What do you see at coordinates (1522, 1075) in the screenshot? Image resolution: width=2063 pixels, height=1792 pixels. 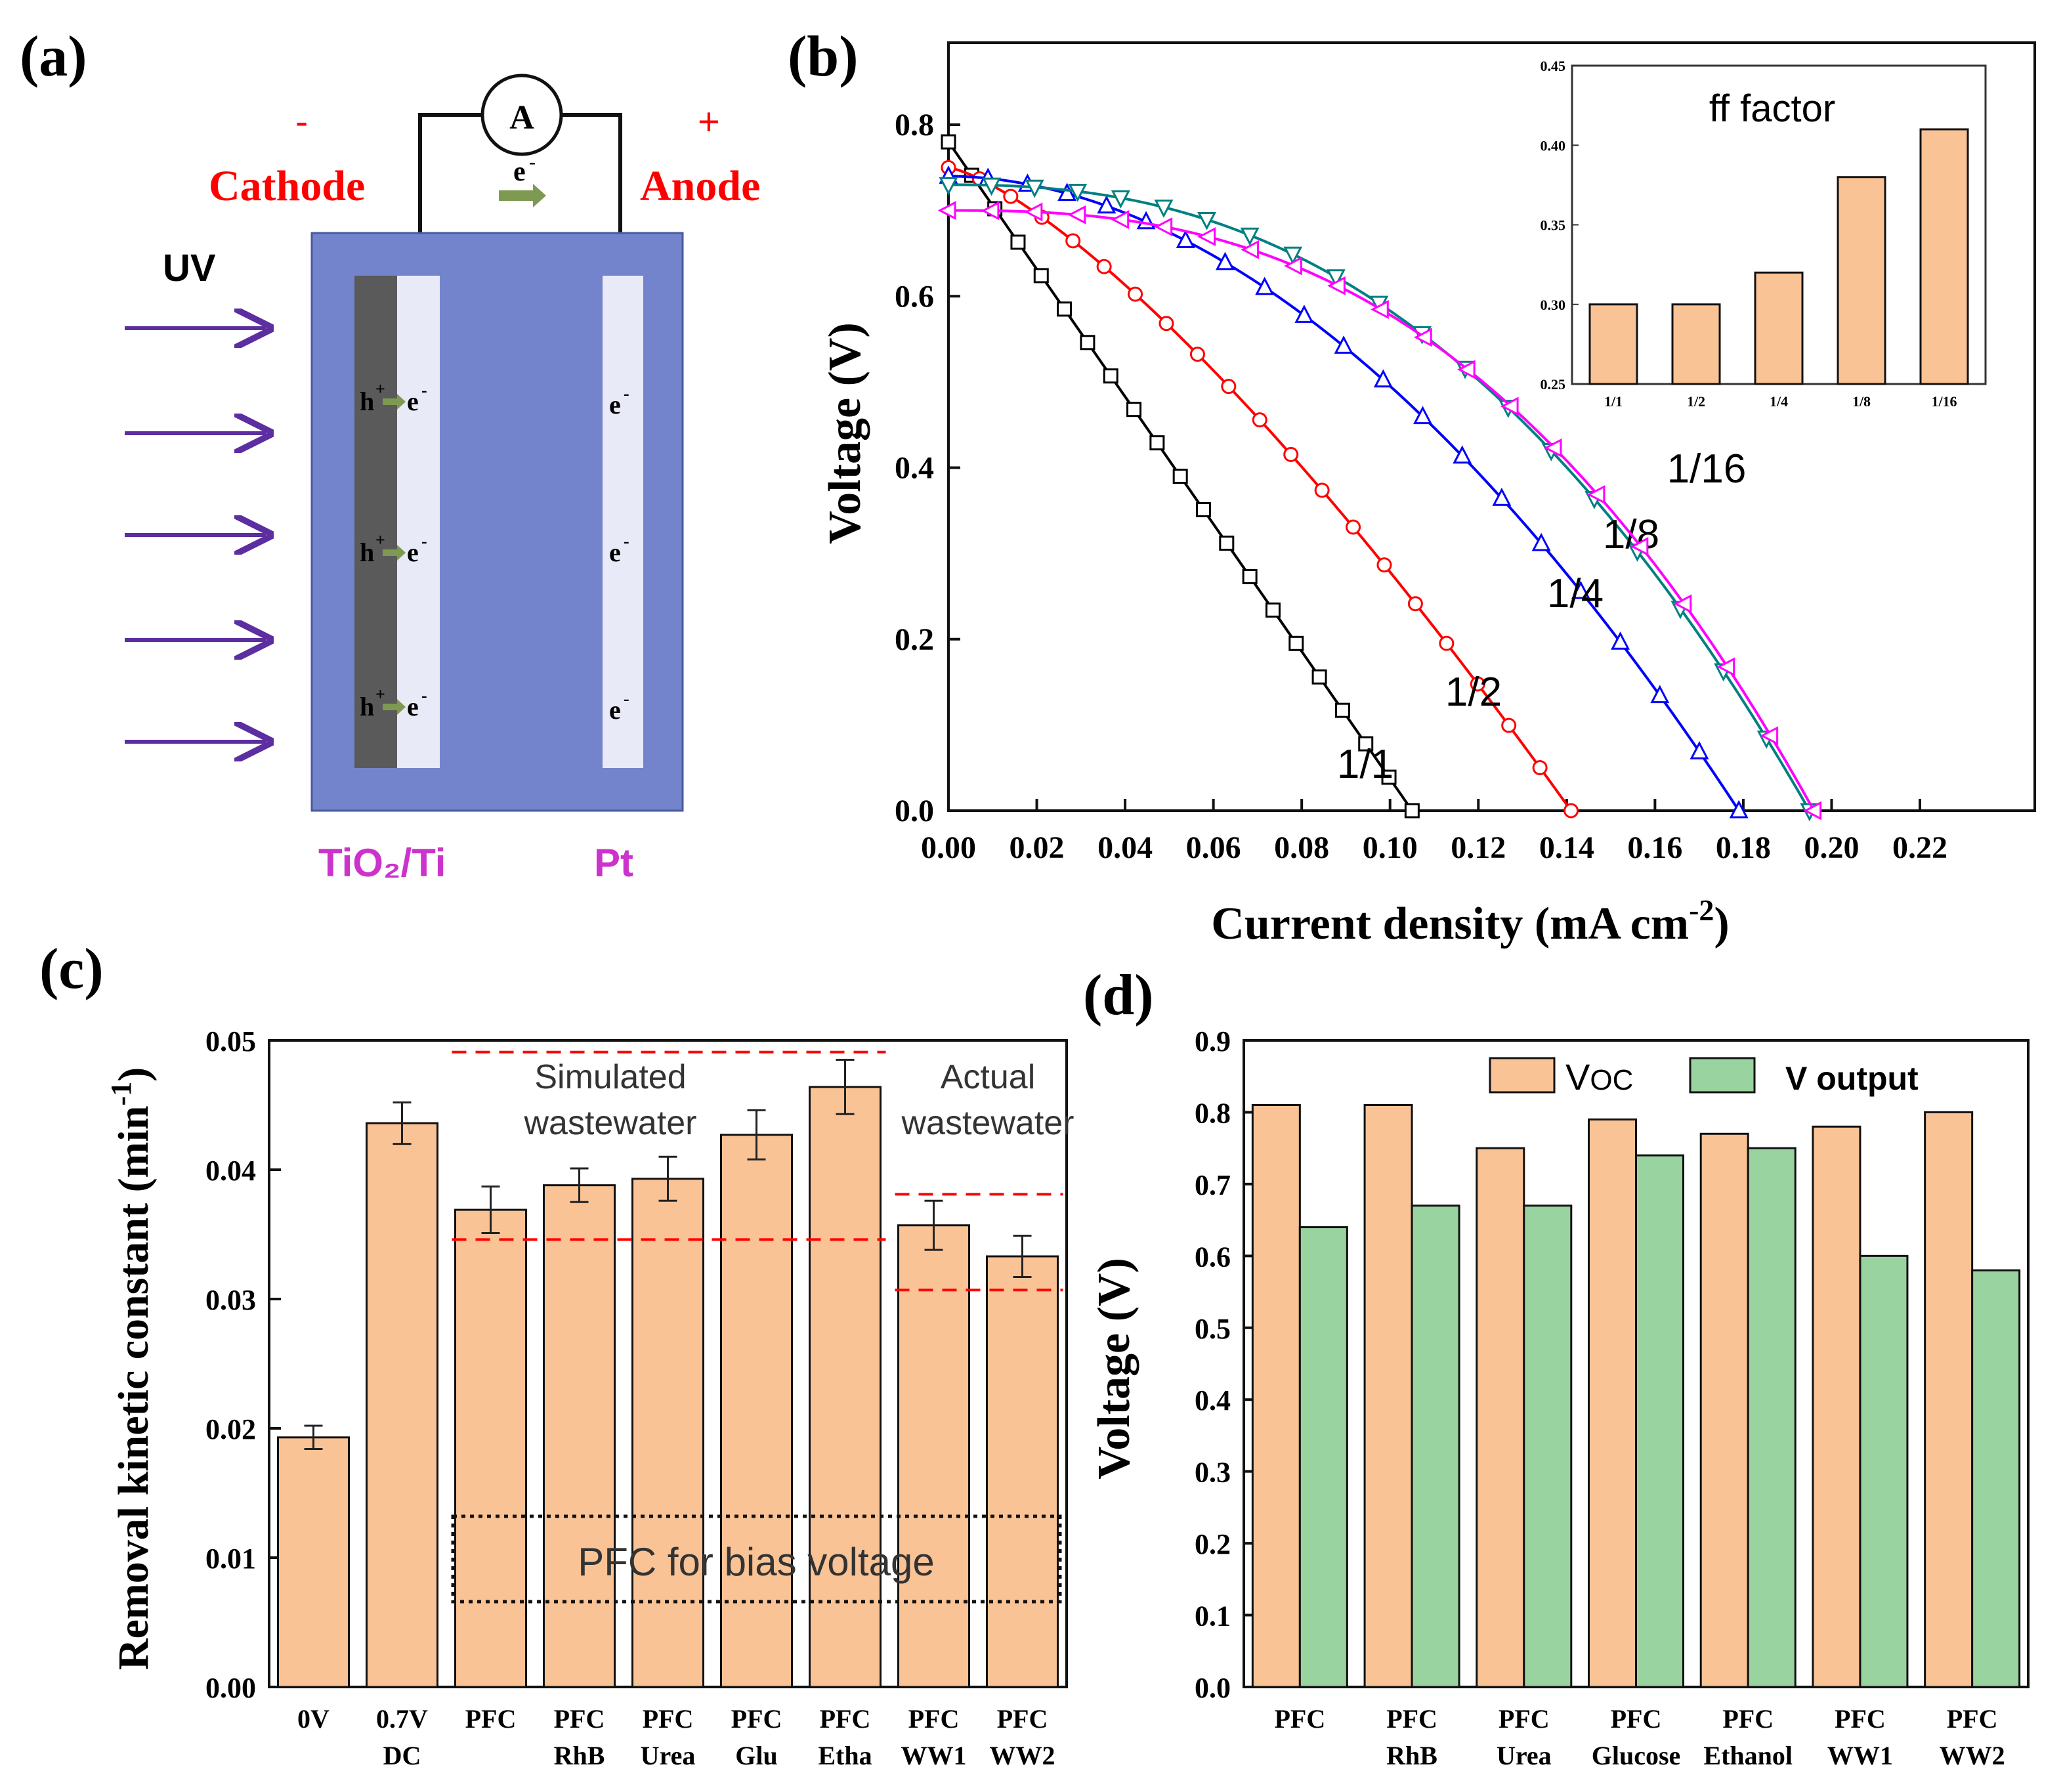 I see `legend-voc-swatch` at bounding box center [1522, 1075].